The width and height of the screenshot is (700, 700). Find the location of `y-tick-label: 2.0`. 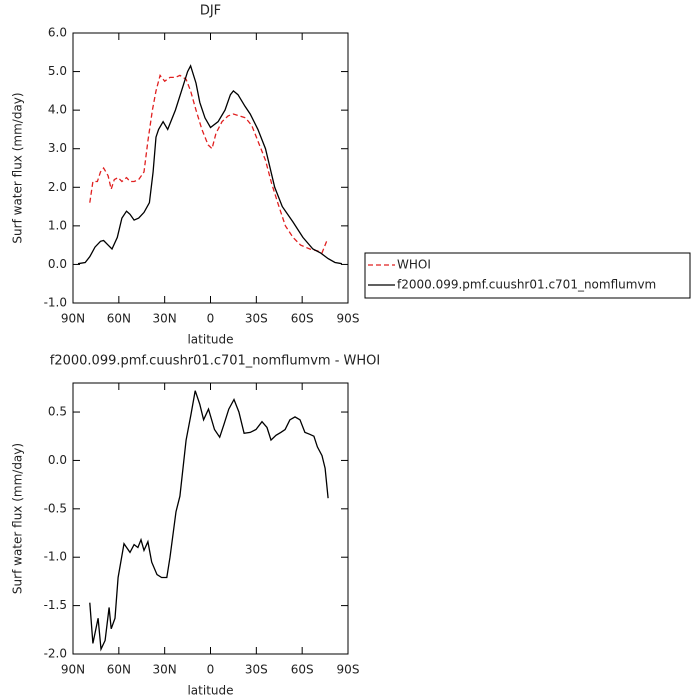

y-tick-label: 2.0 is located at coordinates (57, 187).